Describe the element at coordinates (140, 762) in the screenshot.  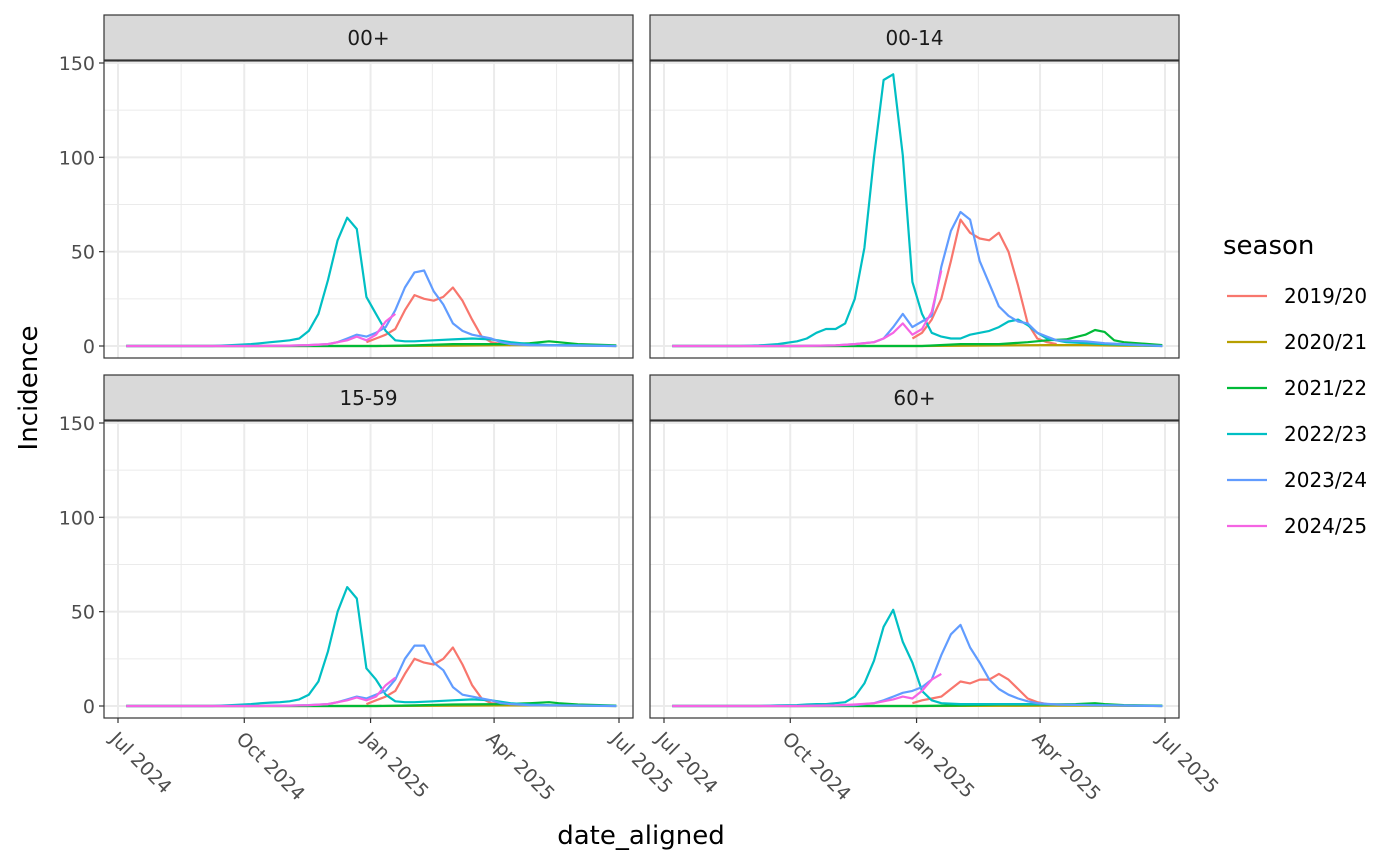
I see `x-tick-label: Jul 2024` at that location.